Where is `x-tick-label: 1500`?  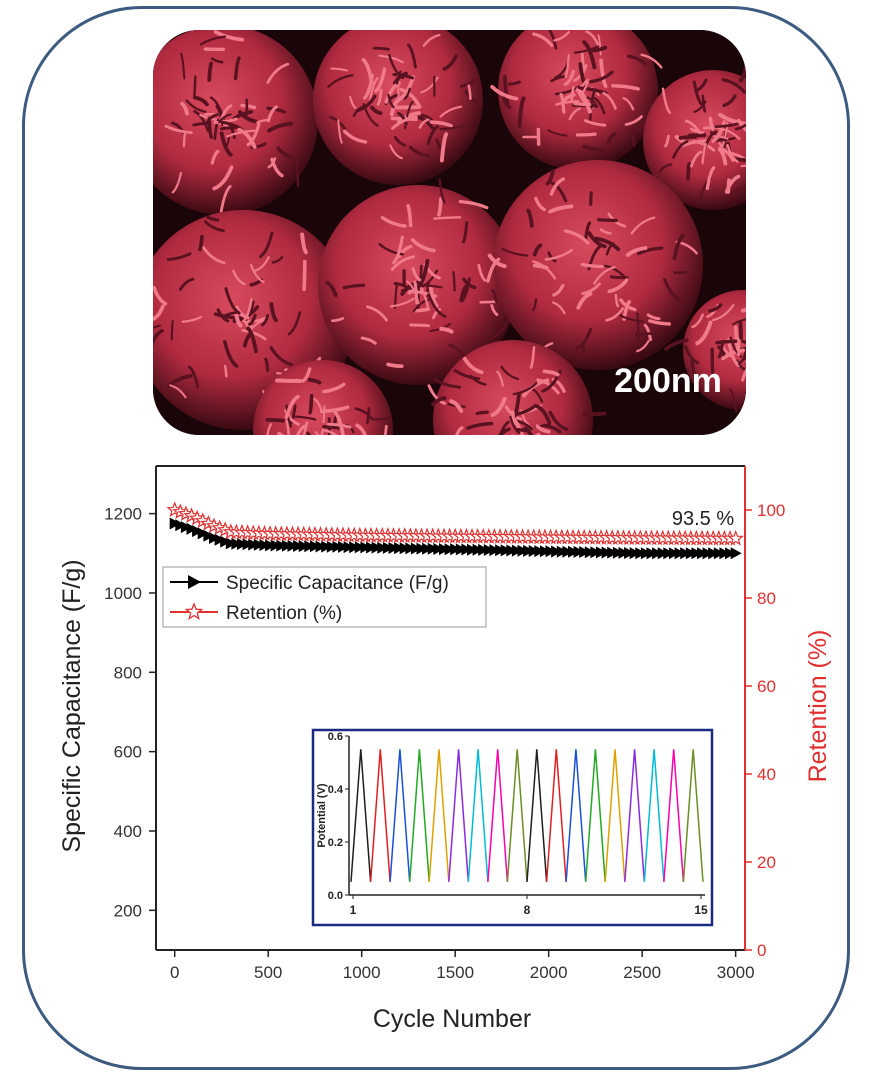
x-tick-label: 1500 is located at coordinates (455, 972).